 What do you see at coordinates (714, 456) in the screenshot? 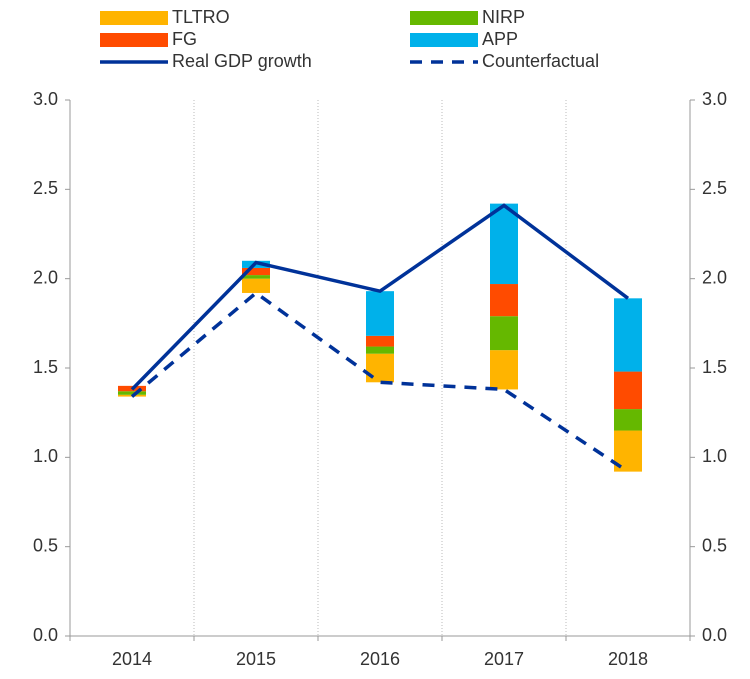
I see `y2-tick-label: 1.0` at bounding box center [714, 456].